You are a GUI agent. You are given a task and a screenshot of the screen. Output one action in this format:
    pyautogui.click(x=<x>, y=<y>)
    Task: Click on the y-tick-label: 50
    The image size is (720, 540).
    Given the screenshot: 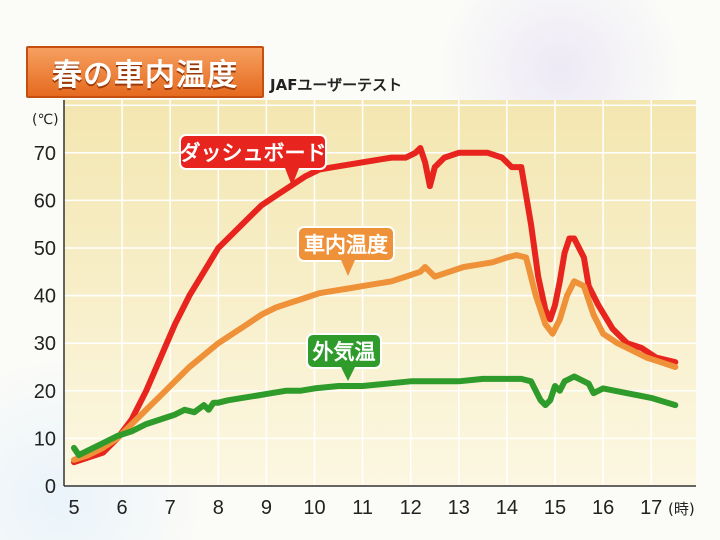 What is the action you would take?
    pyautogui.click(x=45, y=249)
    